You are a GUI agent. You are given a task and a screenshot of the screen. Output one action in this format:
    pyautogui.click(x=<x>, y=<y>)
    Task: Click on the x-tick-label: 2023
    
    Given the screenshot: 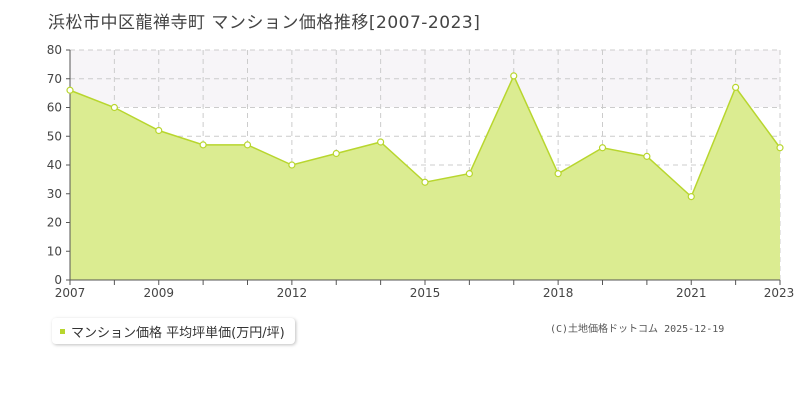 What is the action you would take?
    pyautogui.click(x=779, y=293)
    